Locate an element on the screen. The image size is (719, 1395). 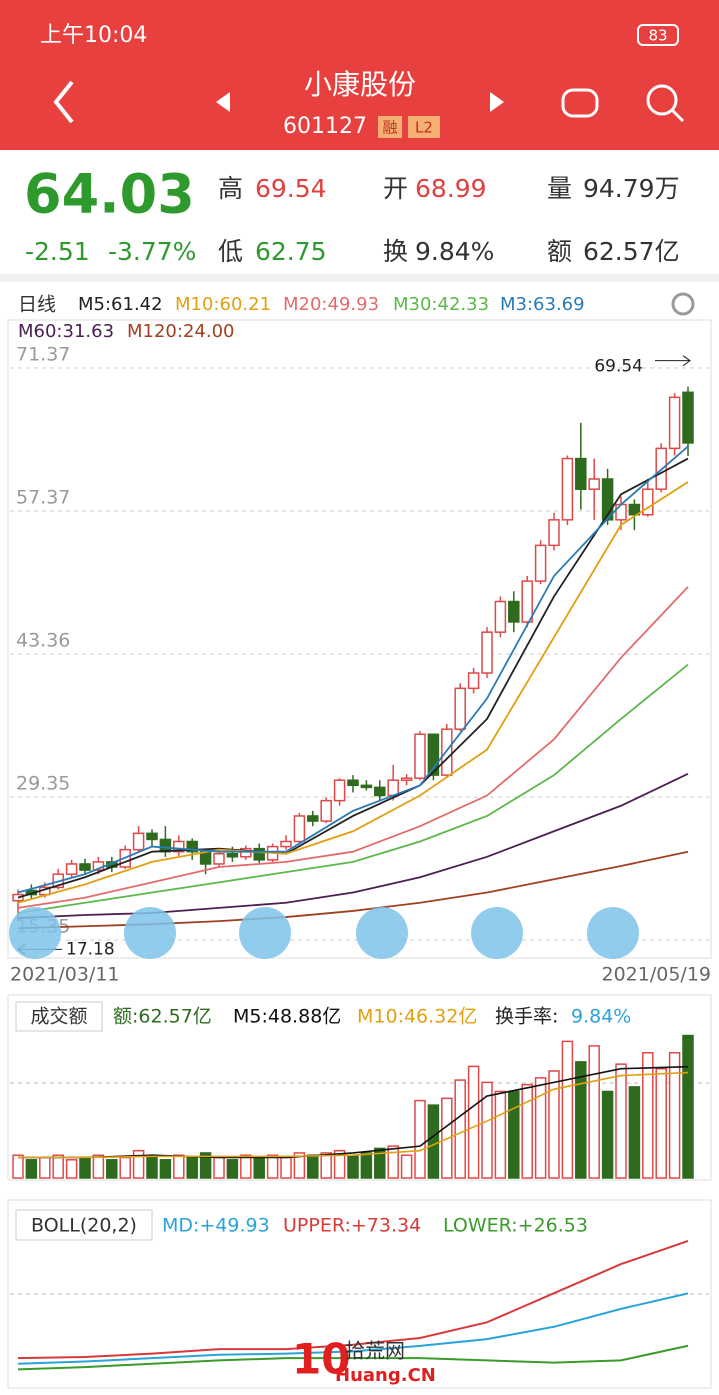
status-time: 上午10:04 is located at coordinates (93, 35).